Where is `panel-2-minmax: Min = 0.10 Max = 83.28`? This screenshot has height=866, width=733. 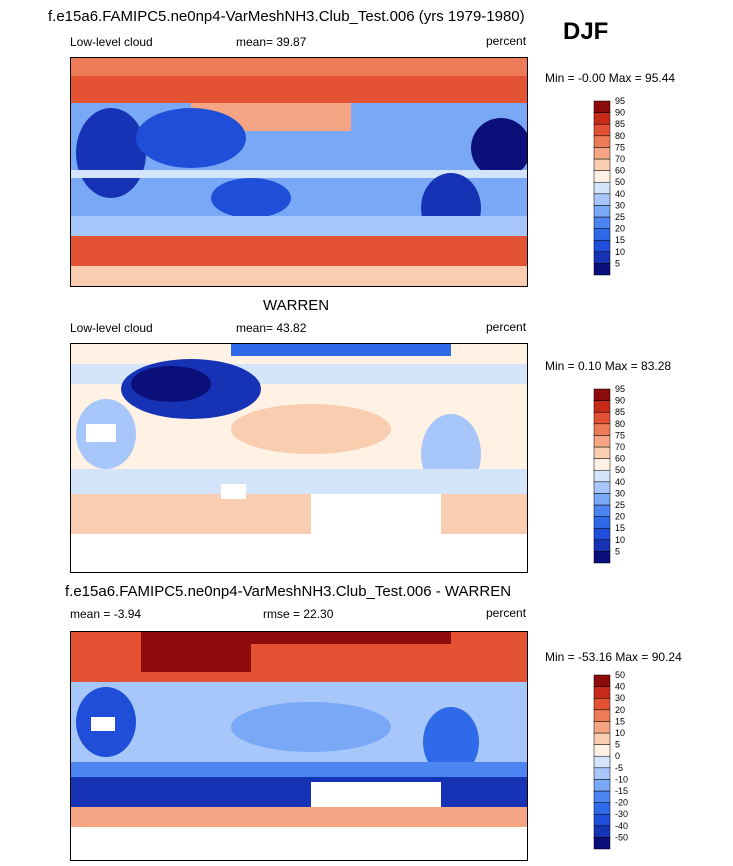 panel-2-minmax: Min = 0.10 Max = 83.28 is located at coordinates (608, 366).